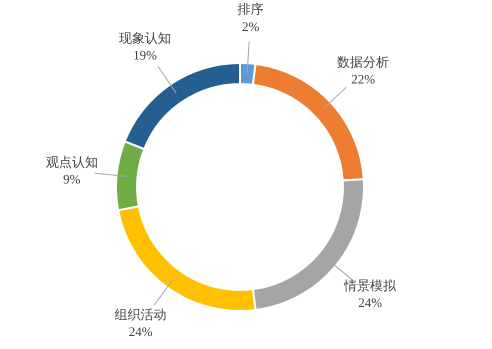 Image resolution: width=492 pixels, height=349 pixels. What do you see at coordinates (145, 39) in the screenshot?
I see `slice-label: 现象认知` at bounding box center [145, 39].